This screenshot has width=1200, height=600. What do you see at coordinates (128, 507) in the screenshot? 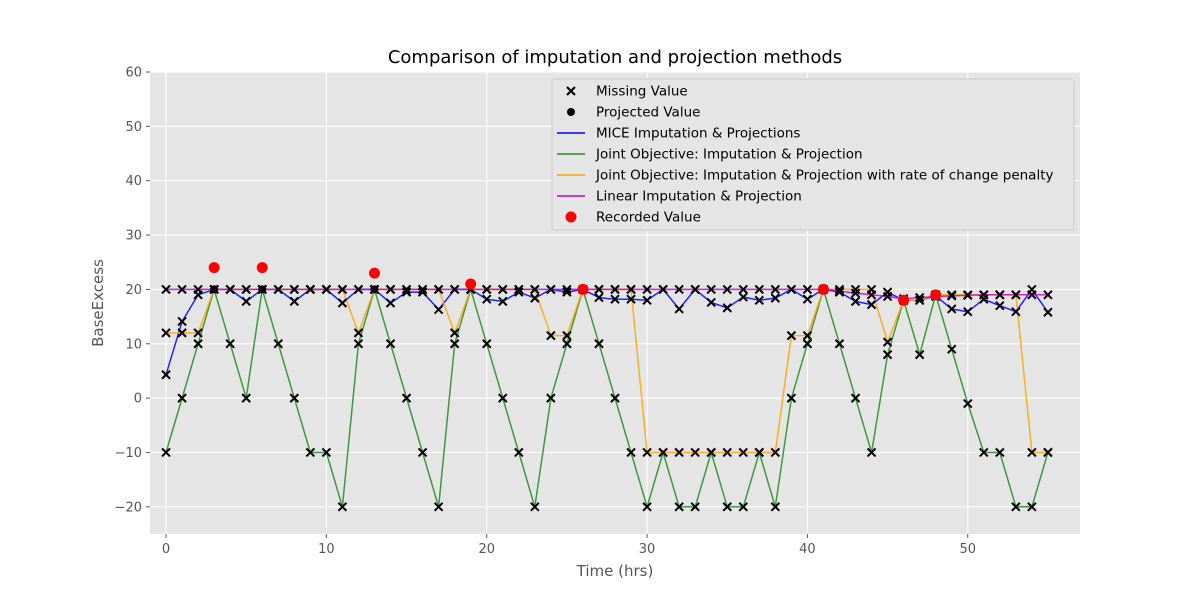
I see `y-tick-label: −20` at bounding box center [128, 507].